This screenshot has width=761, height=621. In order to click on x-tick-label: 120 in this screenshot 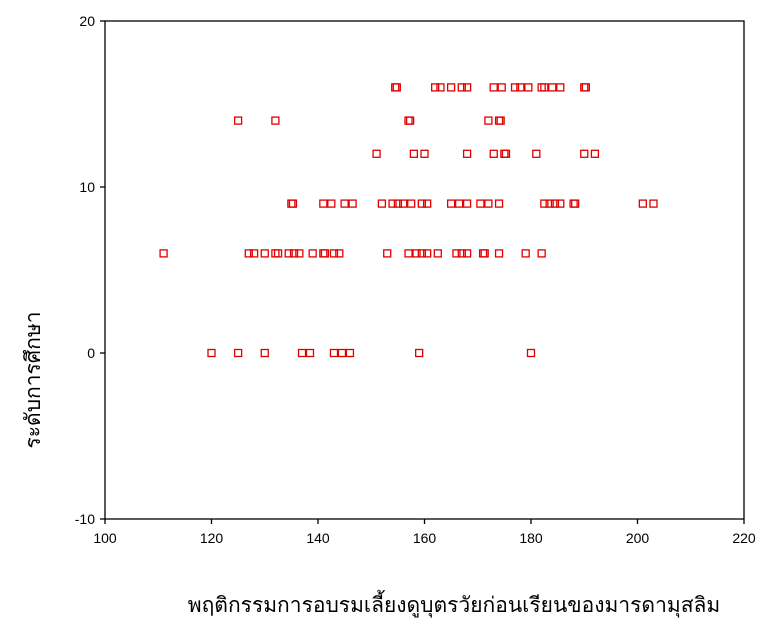, I will do `click(212, 538)`.